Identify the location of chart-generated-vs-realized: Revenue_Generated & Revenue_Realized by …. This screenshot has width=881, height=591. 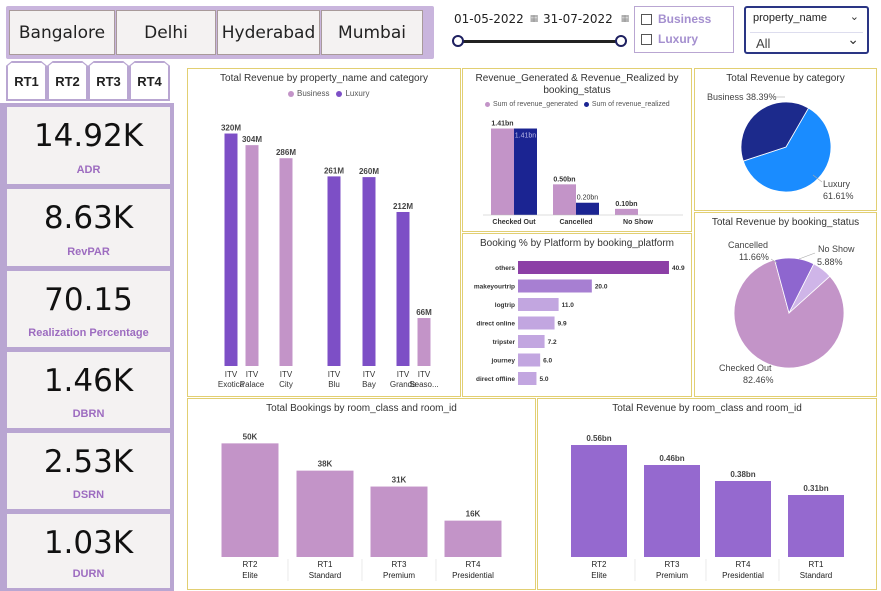
(577, 150).